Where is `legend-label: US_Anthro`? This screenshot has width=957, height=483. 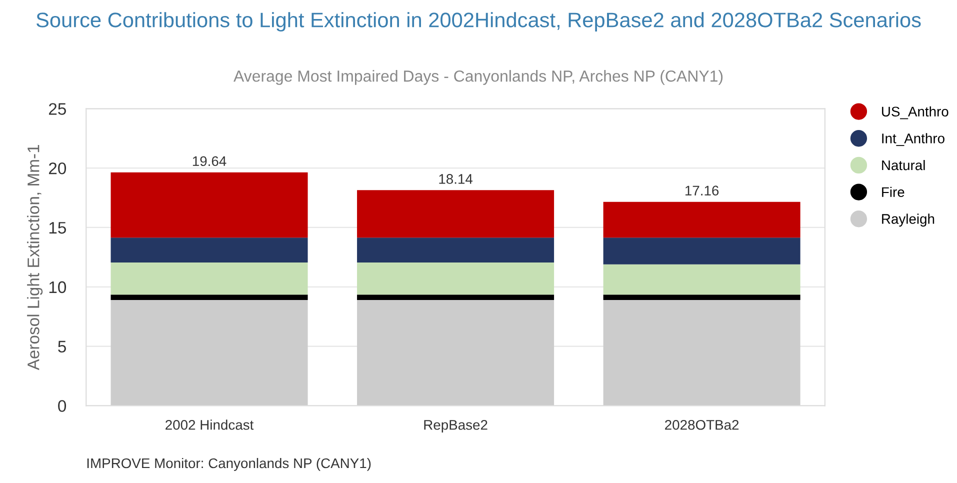 legend-label: US_Anthro is located at coordinates (915, 113).